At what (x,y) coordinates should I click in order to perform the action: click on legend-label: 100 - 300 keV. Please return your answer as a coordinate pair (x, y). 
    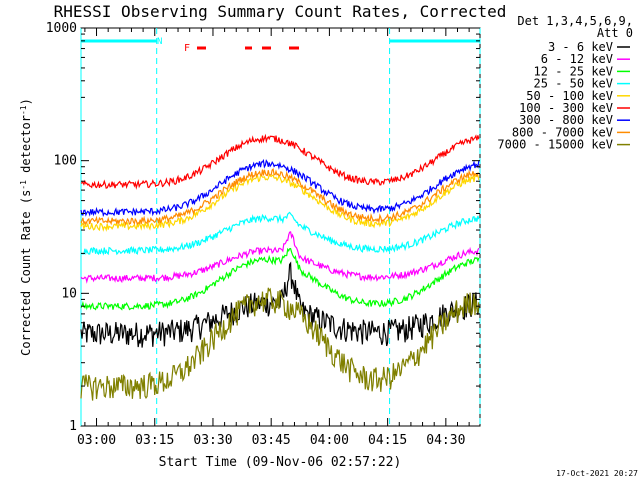
    Looking at the image, I should click on (566, 108).